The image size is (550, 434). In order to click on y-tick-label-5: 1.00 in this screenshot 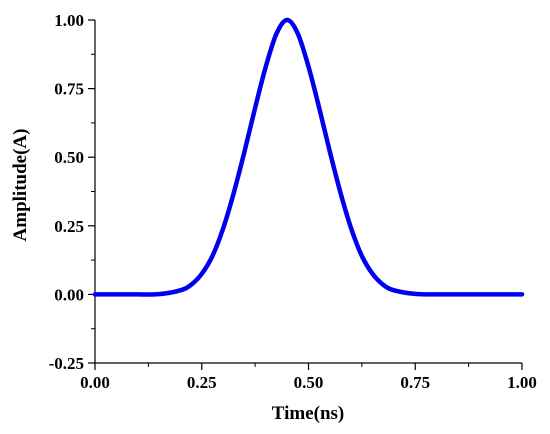, I will do `click(69, 20)`.